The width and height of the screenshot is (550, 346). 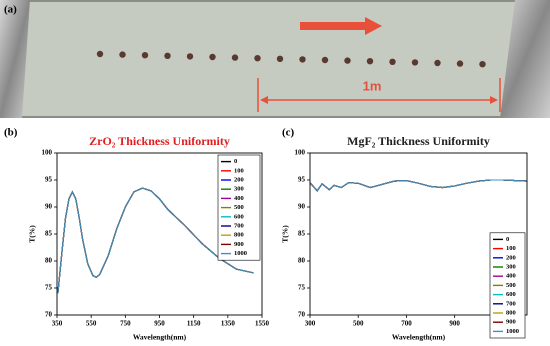 What do you see at coordinates (341, 26) in the screenshot?
I see `direction-arrow` at bounding box center [341, 26].